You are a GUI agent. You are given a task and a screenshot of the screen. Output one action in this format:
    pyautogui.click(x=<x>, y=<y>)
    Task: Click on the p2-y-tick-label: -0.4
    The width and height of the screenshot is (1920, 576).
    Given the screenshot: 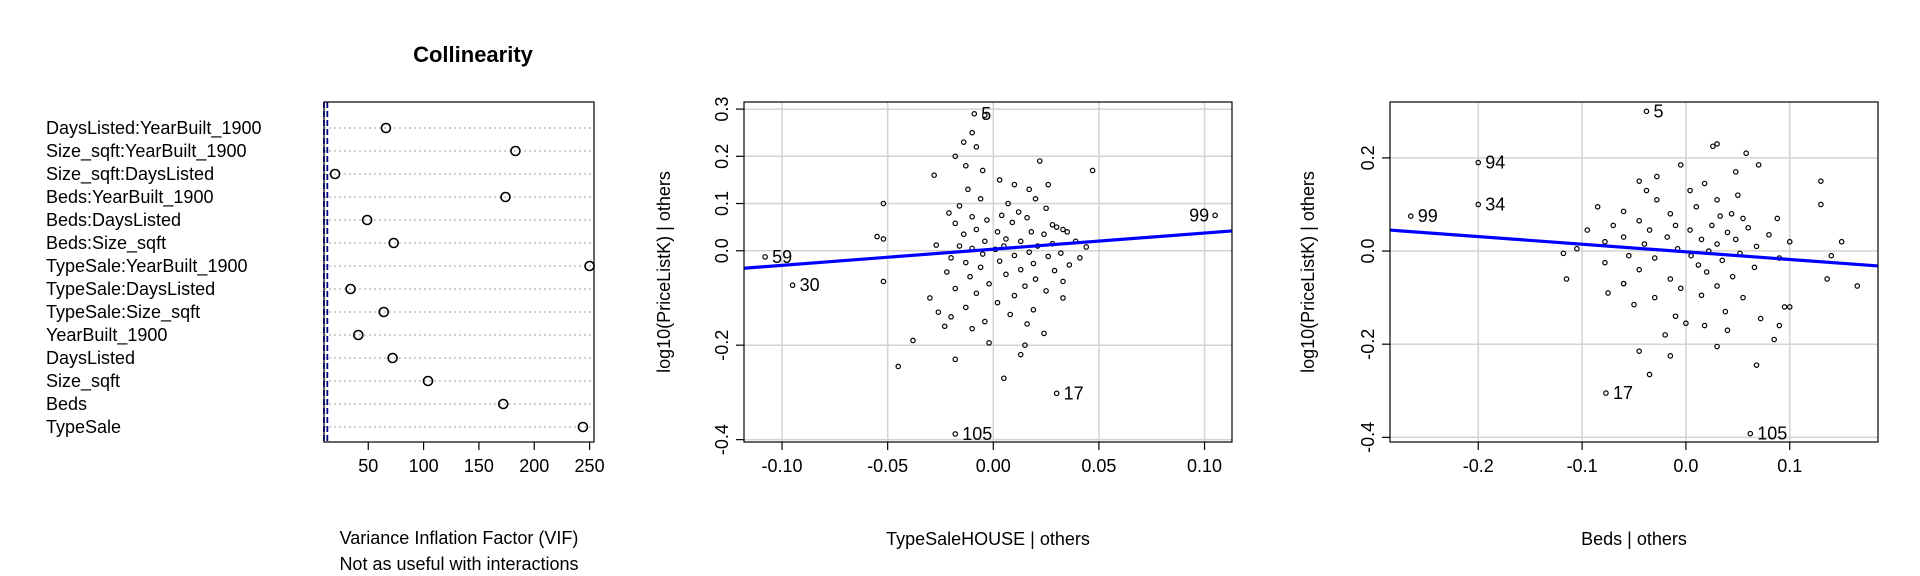 What is the action you would take?
    pyautogui.click(x=722, y=439)
    